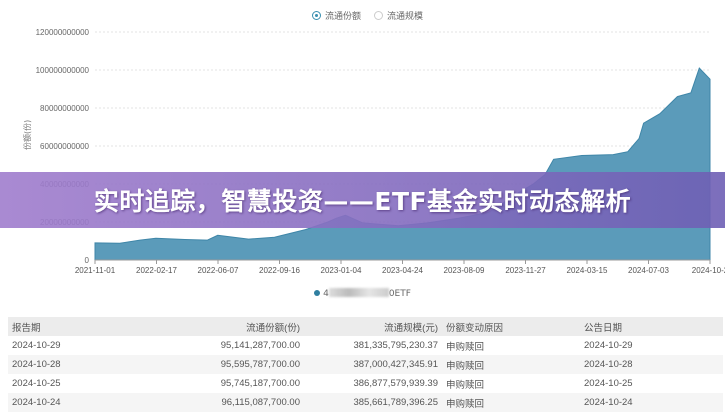 The width and height of the screenshot is (725, 412). I want to click on x-tick-label: 2022-09-16, so click(279, 270).